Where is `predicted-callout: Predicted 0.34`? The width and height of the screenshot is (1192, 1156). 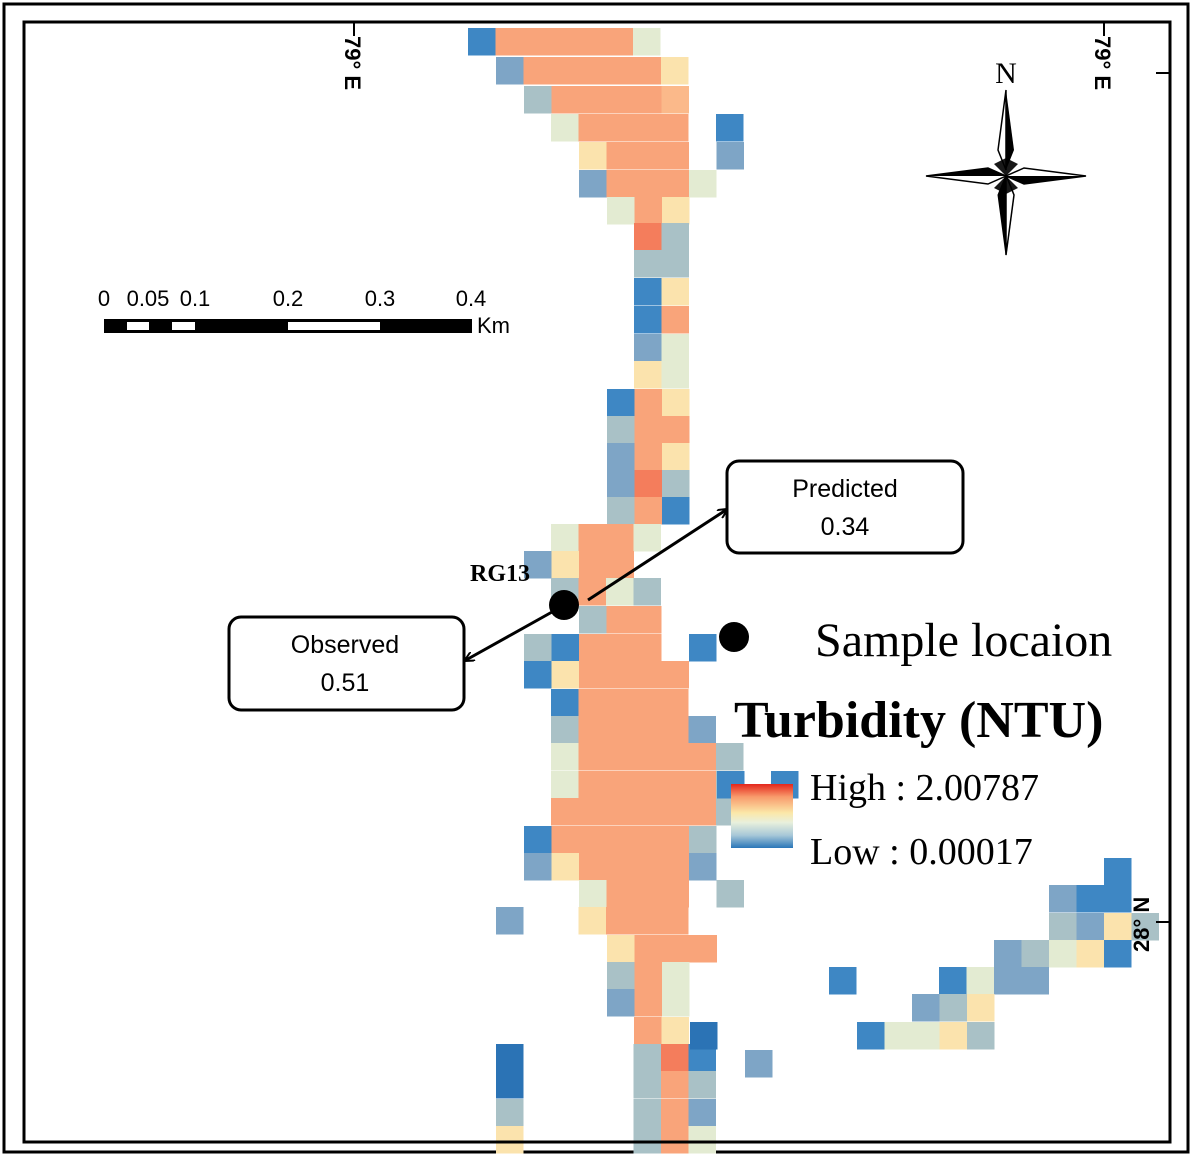
predicted-callout: Predicted 0.34 is located at coordinates (845, 507).